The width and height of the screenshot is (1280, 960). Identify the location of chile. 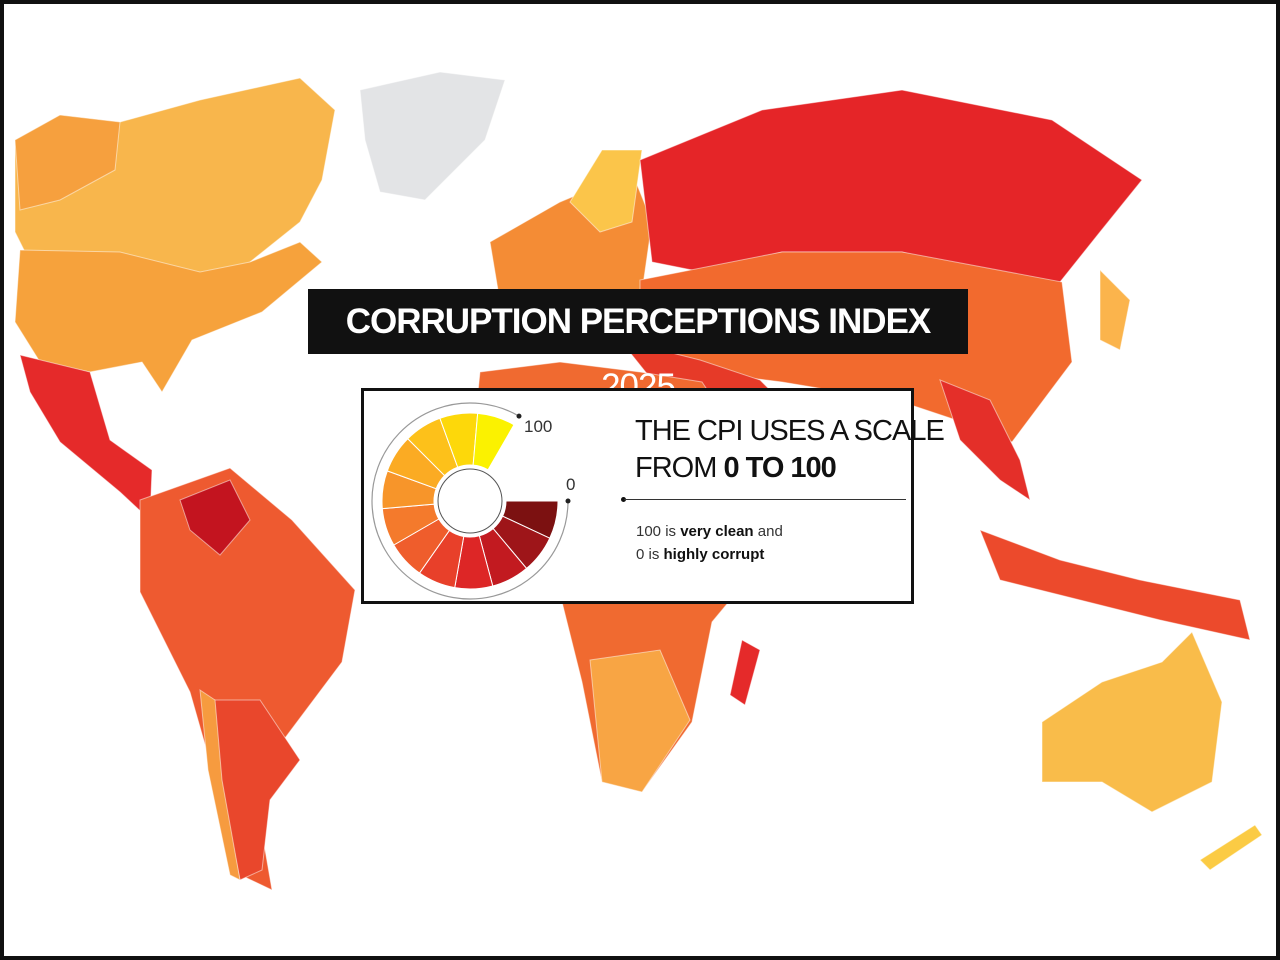
(220, 784).